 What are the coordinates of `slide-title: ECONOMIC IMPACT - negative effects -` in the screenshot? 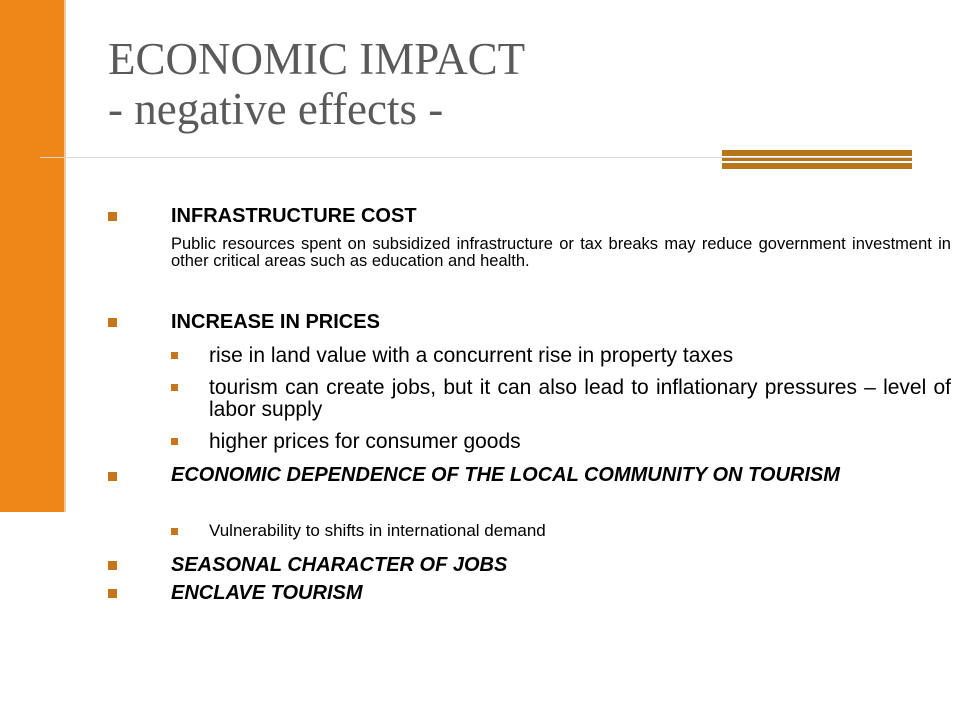 It's located at (316, 84).